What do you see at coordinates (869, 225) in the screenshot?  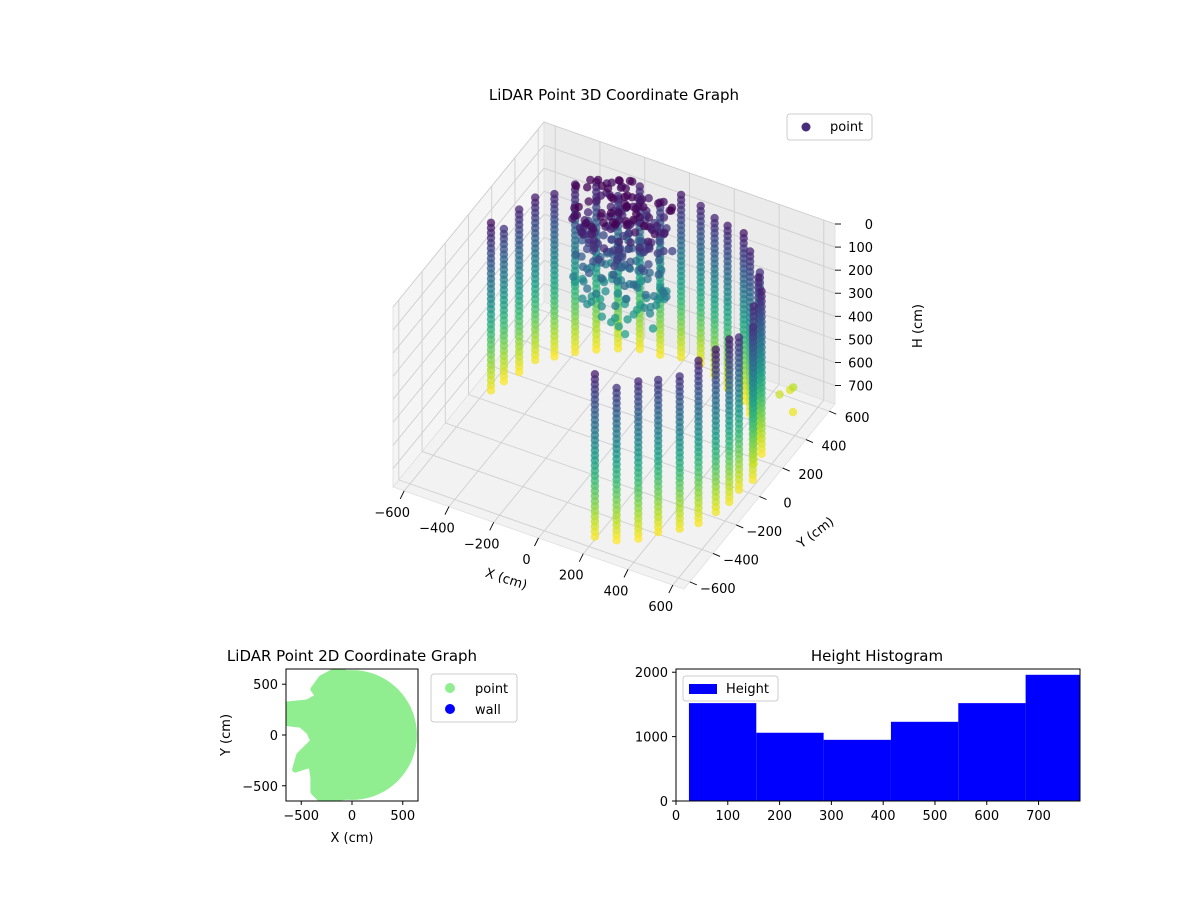 I see `chart-3d-ztick-label: 0` at bounding box center [869, 225].